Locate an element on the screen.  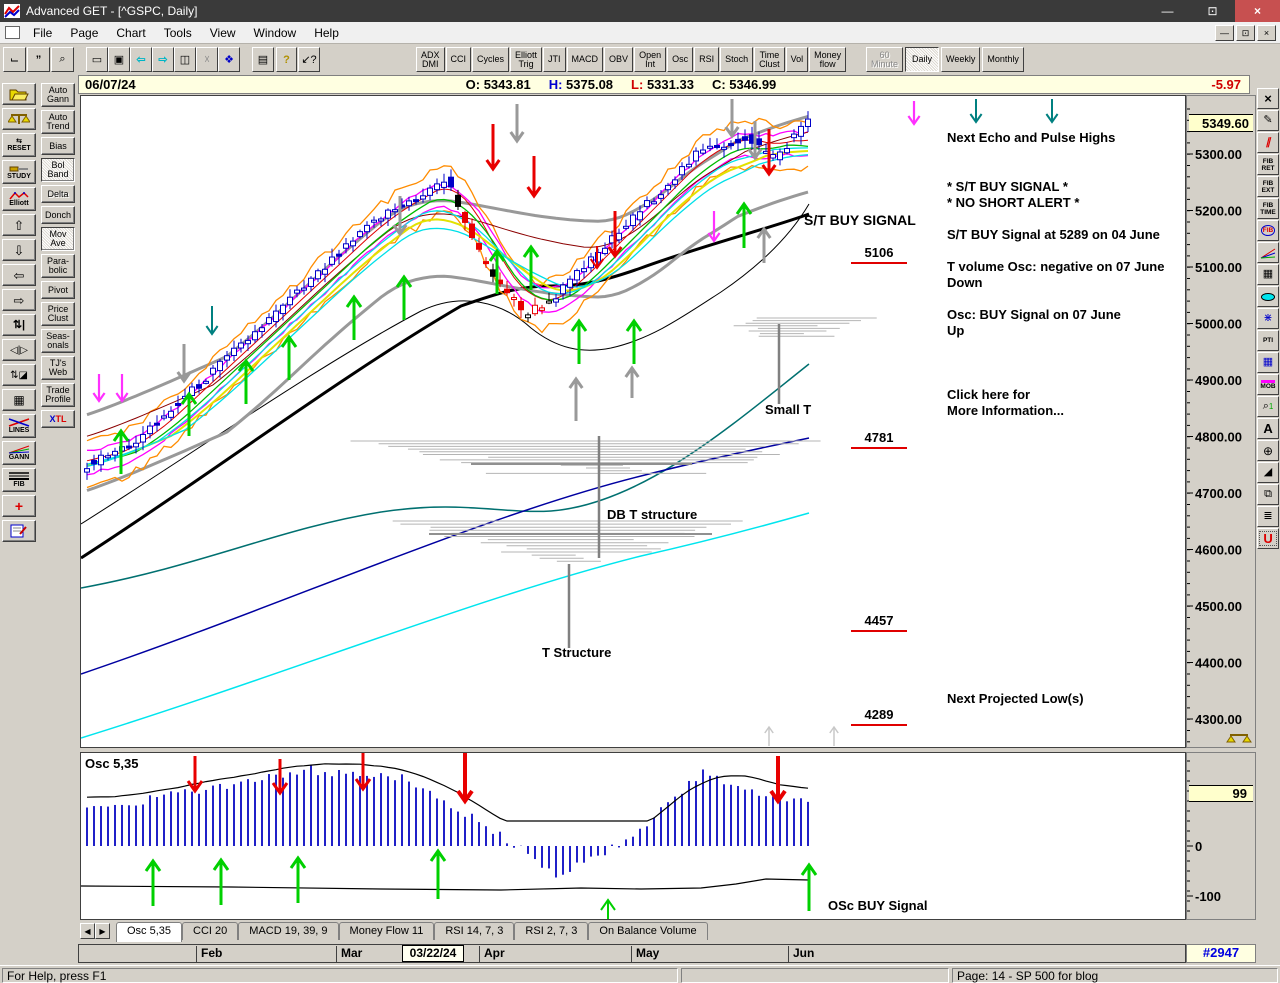
study-mov-ave-button: Mov Ave is located at coordinates (58, 239).